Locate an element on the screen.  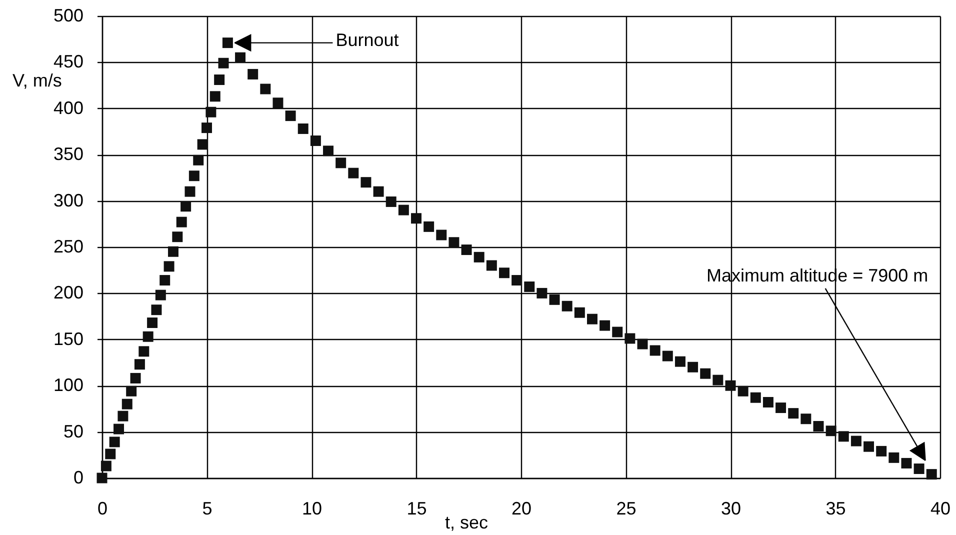
x-tick-label: 10 is located at coordinates (312, 508).